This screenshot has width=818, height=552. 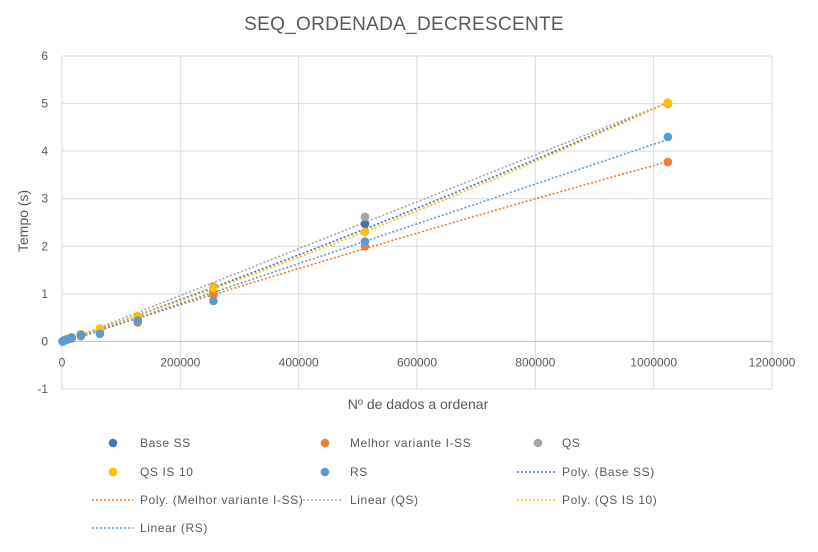 I want to click on legend-item-1: Melhor variante I-SS, so click(x=395, y=443).